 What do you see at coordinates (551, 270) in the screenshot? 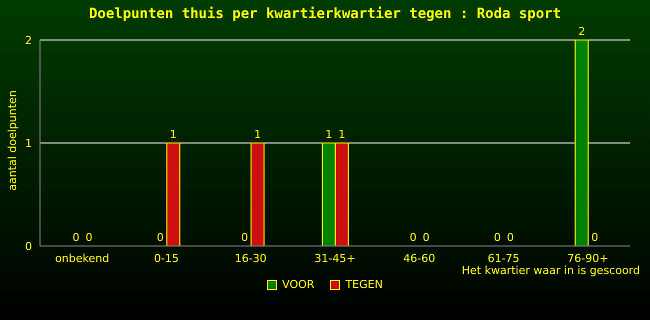
I see `x-axis-title: Het kwartier waar in is gescoord` at bounding box center [551, 270].